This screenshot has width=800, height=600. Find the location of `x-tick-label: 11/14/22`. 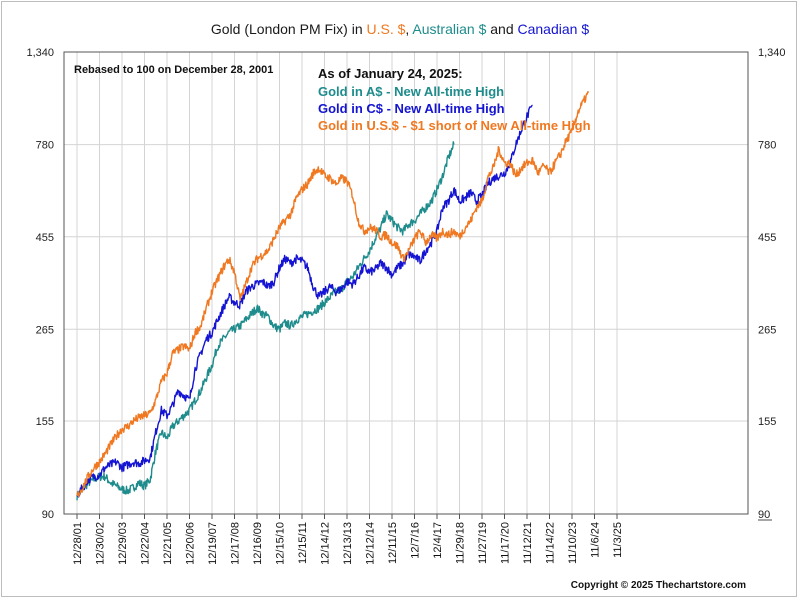

x-tick-label: 11/14/22 is located at coordinates (551, 543).